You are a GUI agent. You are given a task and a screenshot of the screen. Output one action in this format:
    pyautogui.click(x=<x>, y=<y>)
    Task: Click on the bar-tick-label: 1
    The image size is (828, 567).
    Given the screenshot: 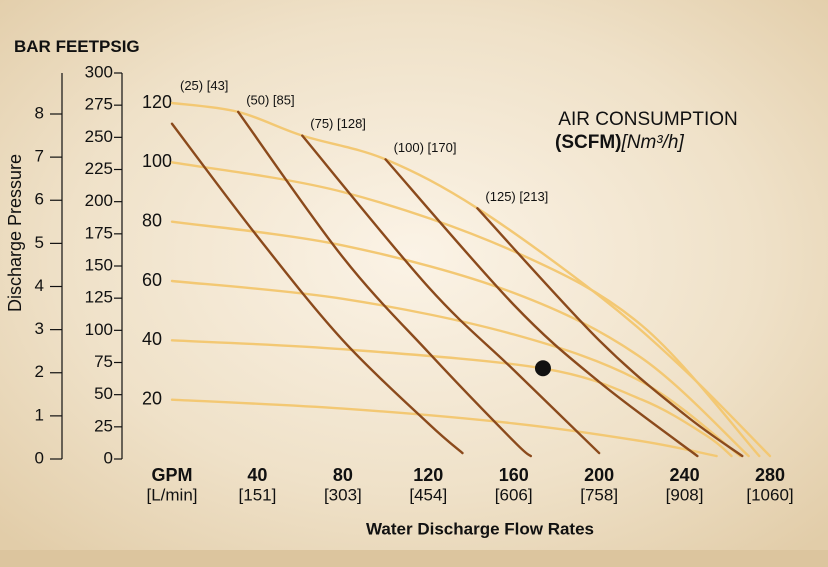 What is the action you would take?
    pyautogui.click(x=39, y=414)
    